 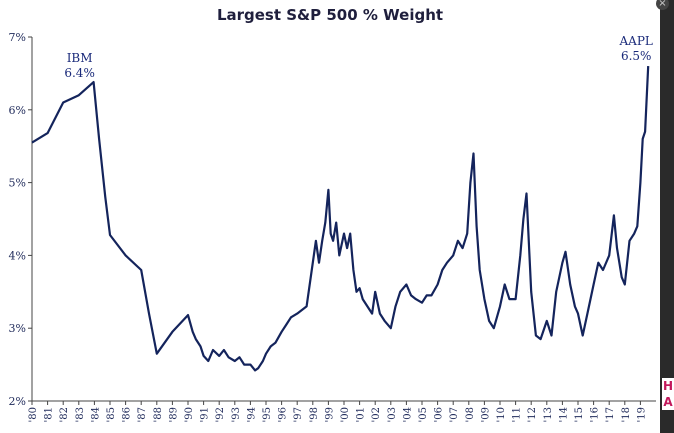 What do you see at coordinates (17, 110) in the screenshot?
I see `y-tick-label: 6%` at bounding box center [17, 110].